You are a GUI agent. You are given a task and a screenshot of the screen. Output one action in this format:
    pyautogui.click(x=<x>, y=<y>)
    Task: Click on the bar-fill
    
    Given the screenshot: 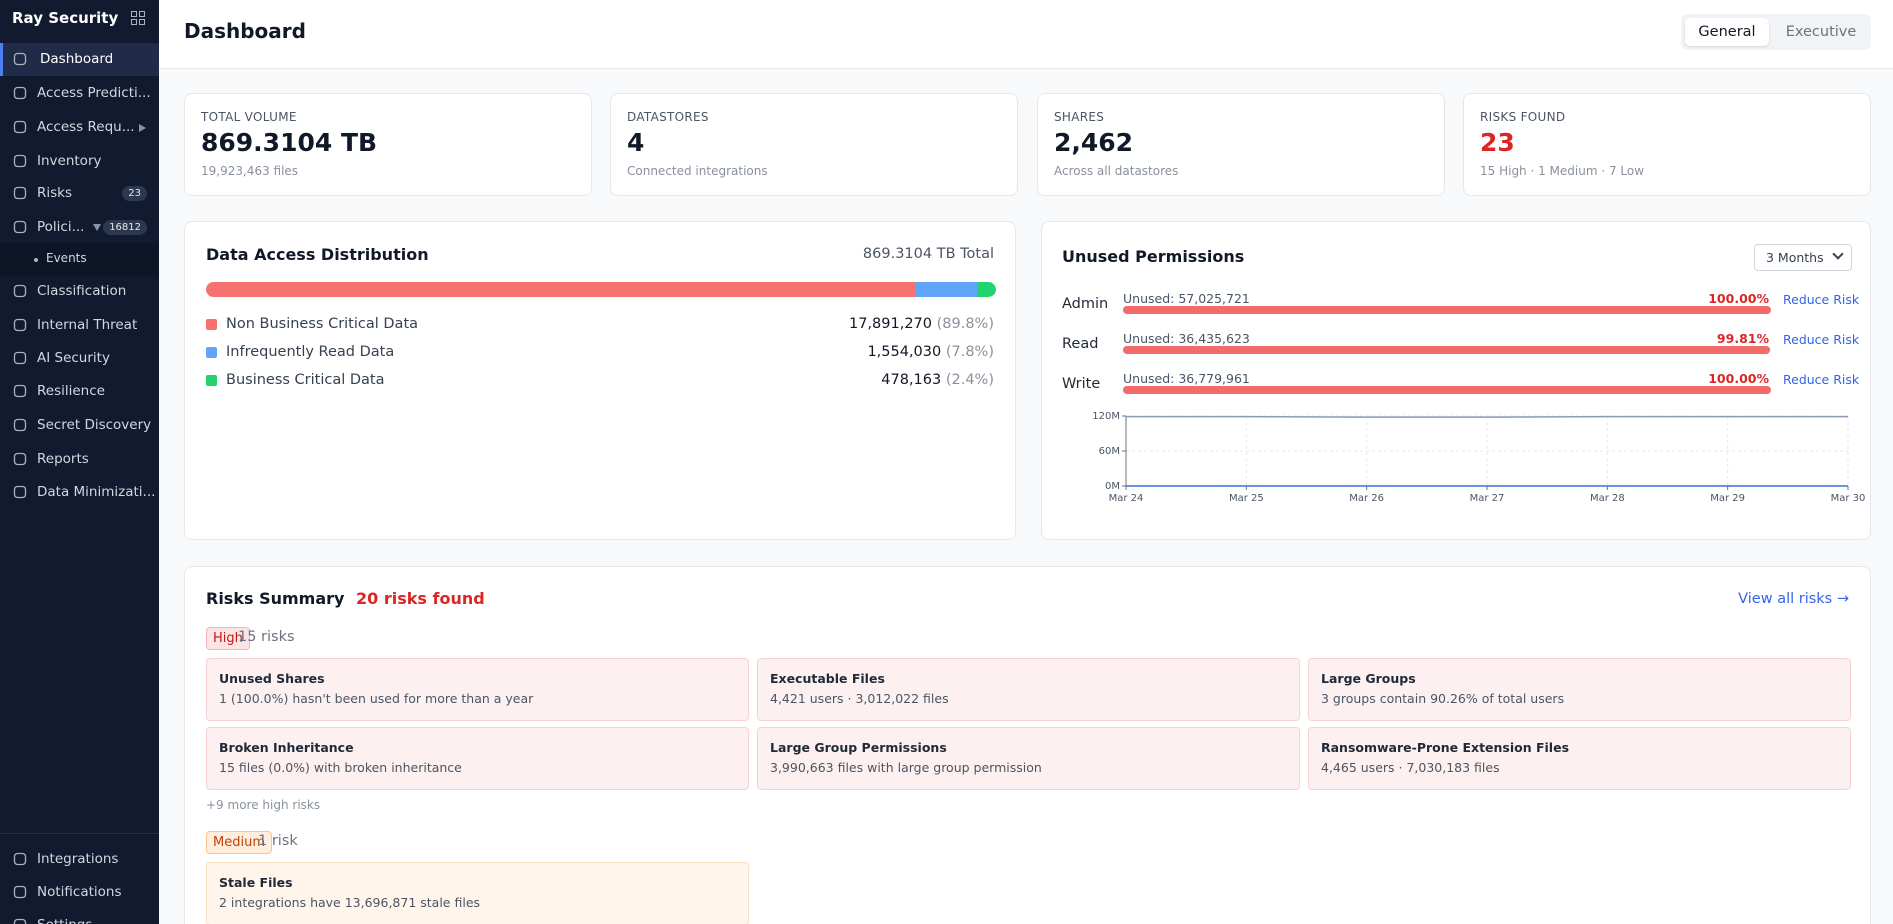 What is the action you would take?
    pyautogui.click(x=1447, y=390)
    